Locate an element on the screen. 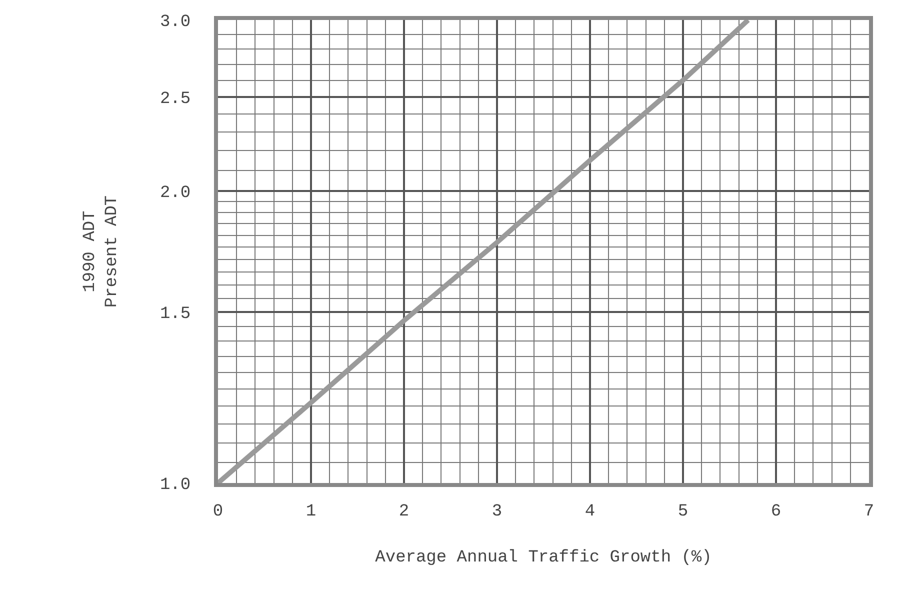  x-tick-label: 7 is located at coordinates (869, 512).